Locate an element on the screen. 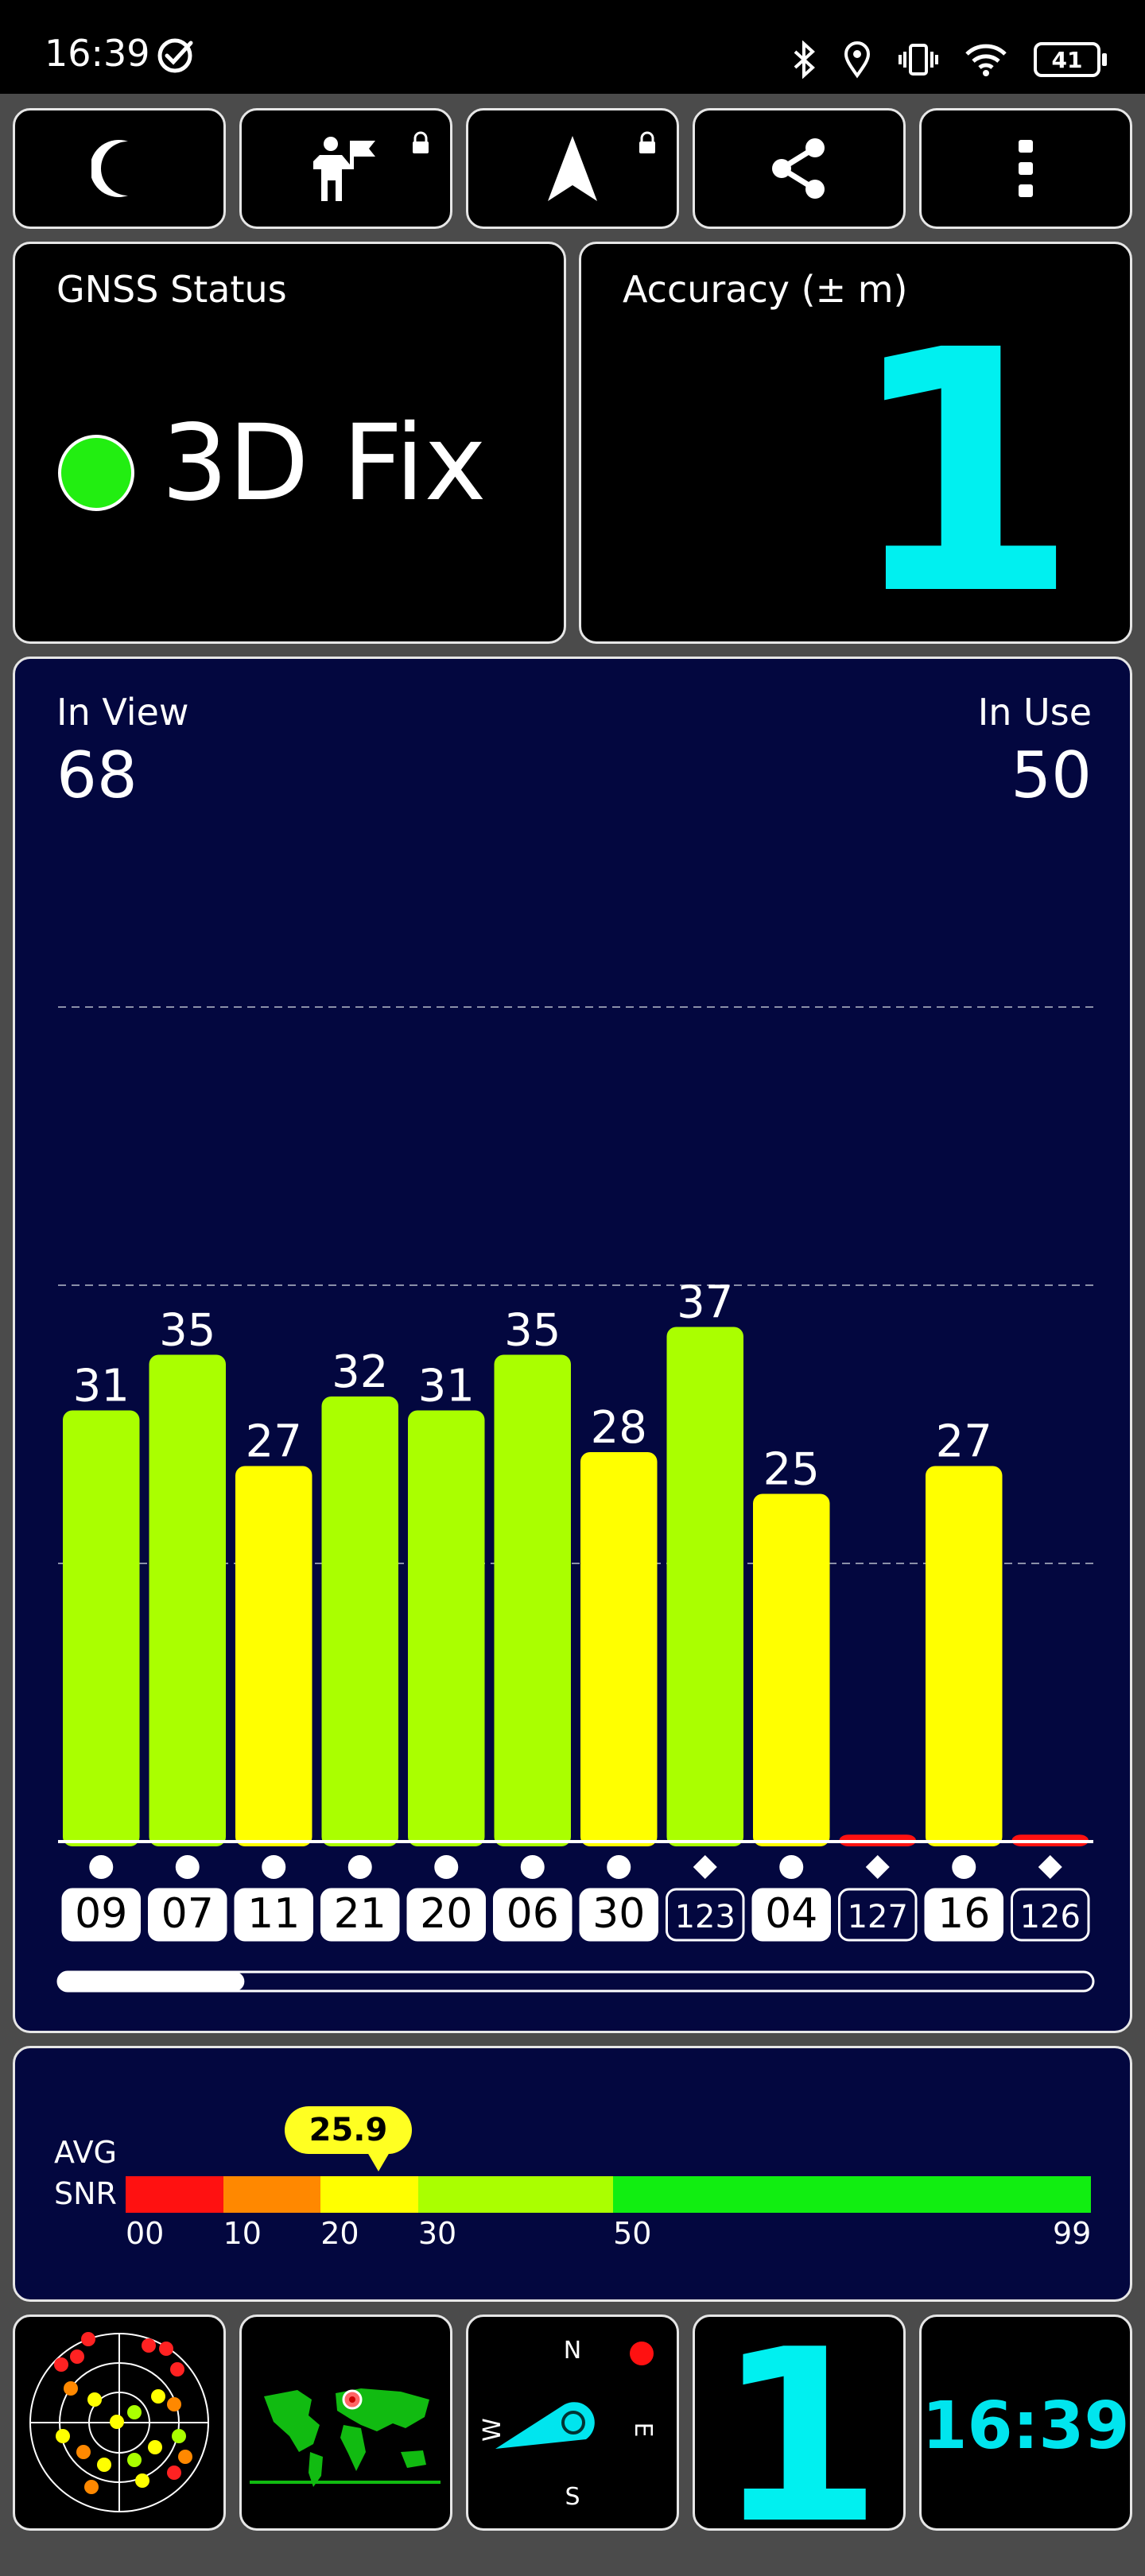 Image resolution: width=1145 pixels, height=2576 pixels. snr-value-label: 28 is located at coordinates (619, 1428).